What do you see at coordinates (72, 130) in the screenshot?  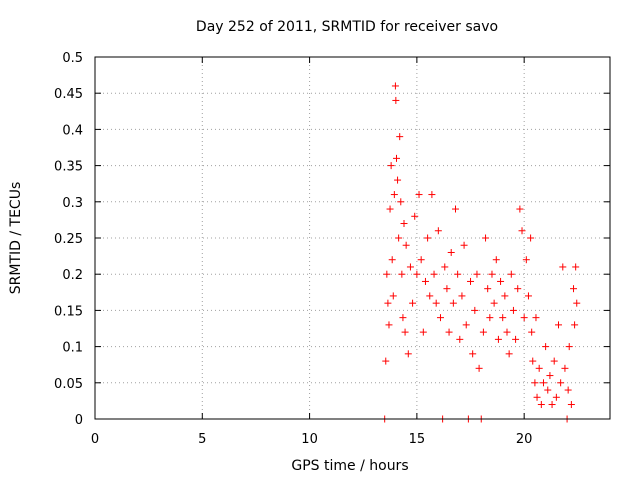 I see `y-tick-label: 0.4` at bounding box center [72, 130].